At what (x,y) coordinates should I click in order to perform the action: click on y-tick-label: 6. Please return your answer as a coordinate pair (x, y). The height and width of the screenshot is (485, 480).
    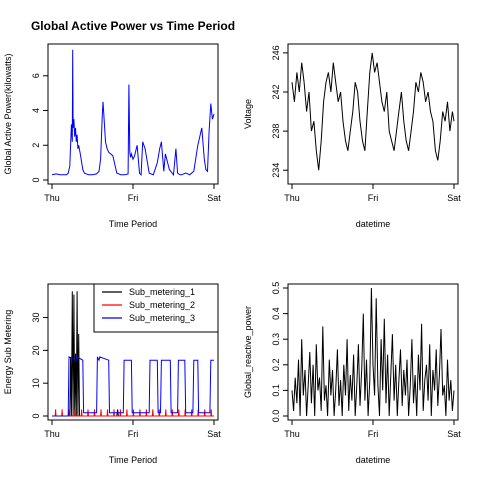
    Looking at the image, I should click on (36, 75).